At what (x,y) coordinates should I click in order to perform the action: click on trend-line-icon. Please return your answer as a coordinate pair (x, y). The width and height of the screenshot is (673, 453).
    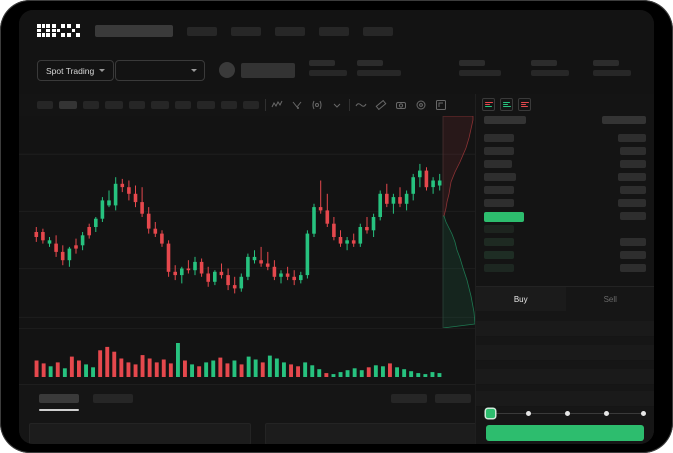
    Looking at the image, I should click on (277, 105).